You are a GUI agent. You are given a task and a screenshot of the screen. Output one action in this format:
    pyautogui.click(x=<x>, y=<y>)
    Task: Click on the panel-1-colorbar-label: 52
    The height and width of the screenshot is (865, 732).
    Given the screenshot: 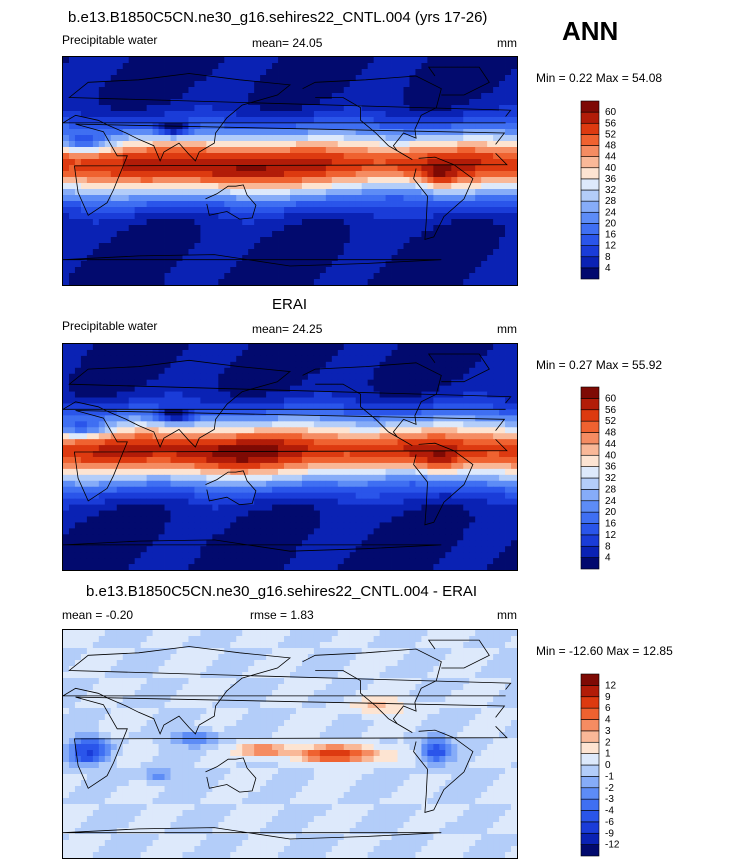 What is the action you would take?
    pyautogui.click(x=611, y=134)
    